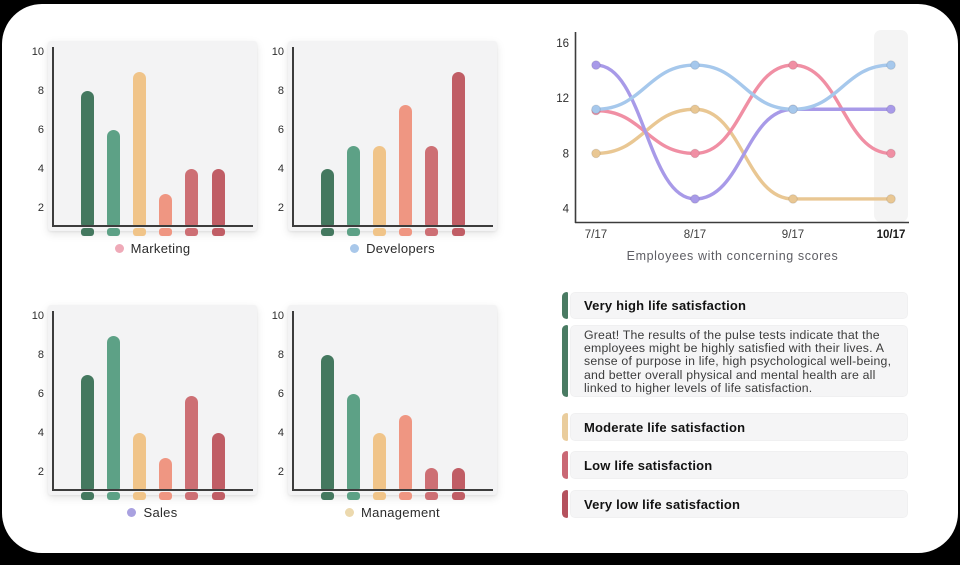  What do you see at coordinates (565, 465) in the screenshot?
I see `accent-bar-low` at bounding box center [565, 465].